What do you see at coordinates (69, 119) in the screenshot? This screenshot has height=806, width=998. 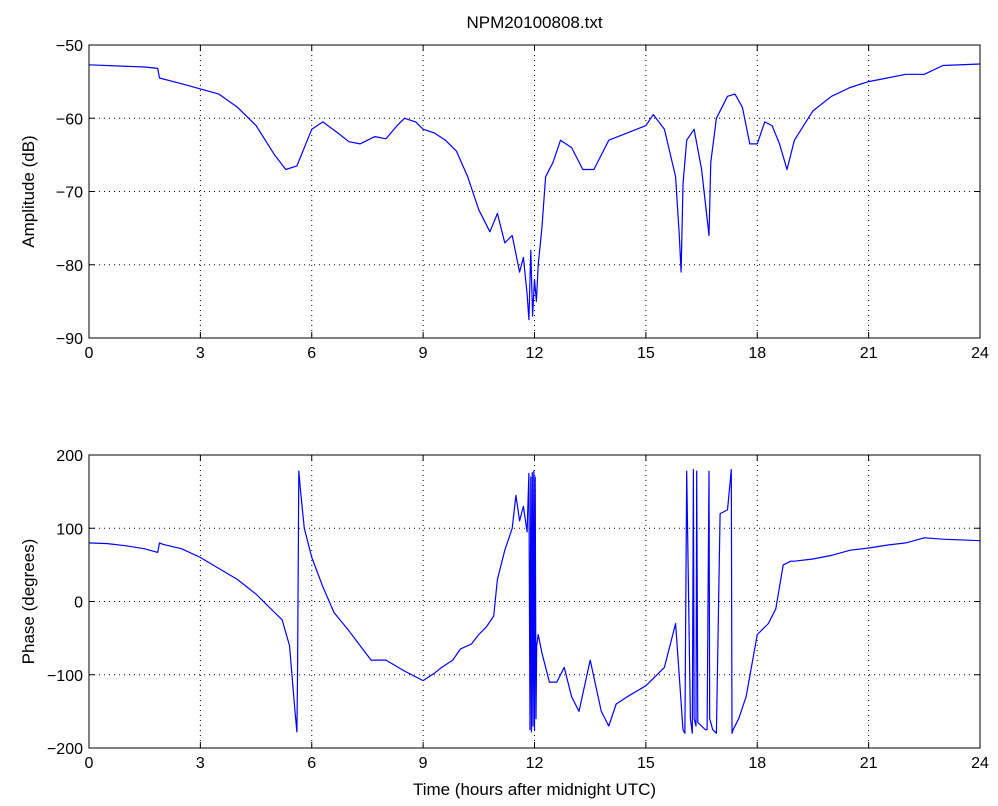 I see `amplitude-y-tick-label: −60` at bounding box center [69, 119].